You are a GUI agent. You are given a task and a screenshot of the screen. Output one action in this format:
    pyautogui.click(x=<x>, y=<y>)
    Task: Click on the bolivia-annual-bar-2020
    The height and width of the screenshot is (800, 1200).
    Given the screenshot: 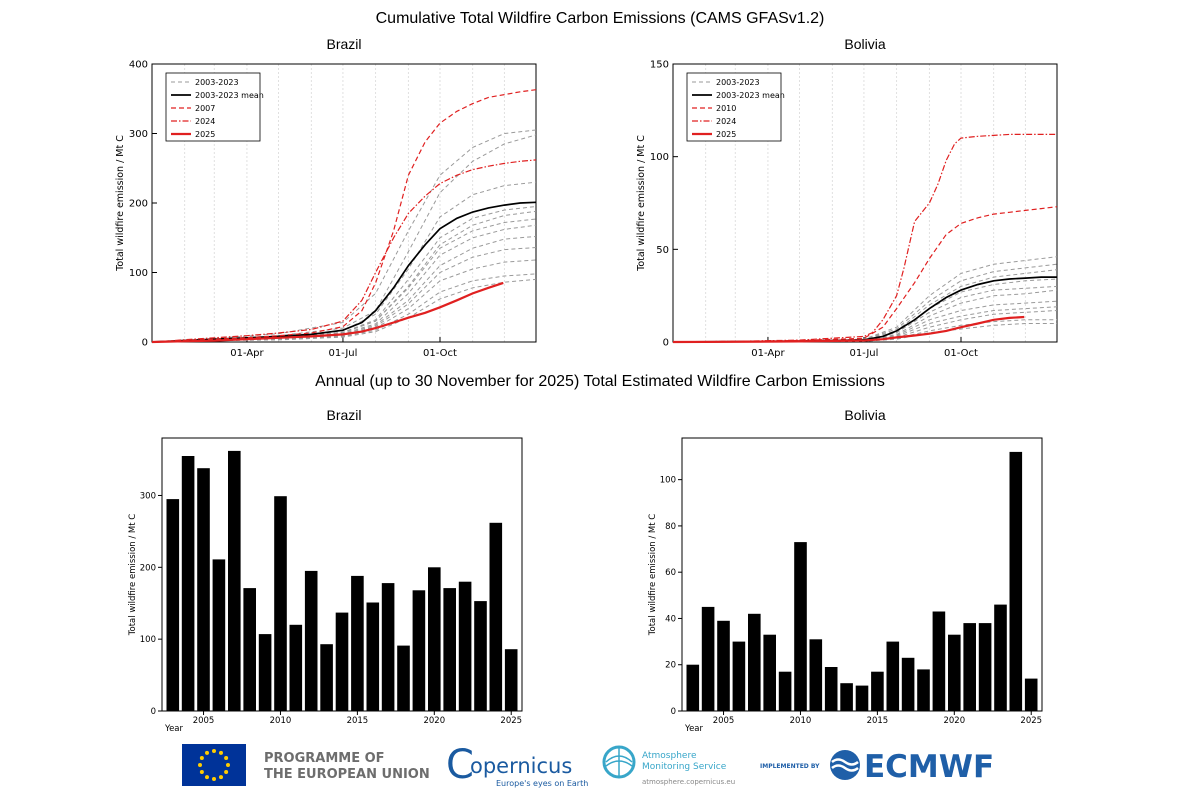 What is the action you would take?
    pyautogui.click(x=954, y=672)
    